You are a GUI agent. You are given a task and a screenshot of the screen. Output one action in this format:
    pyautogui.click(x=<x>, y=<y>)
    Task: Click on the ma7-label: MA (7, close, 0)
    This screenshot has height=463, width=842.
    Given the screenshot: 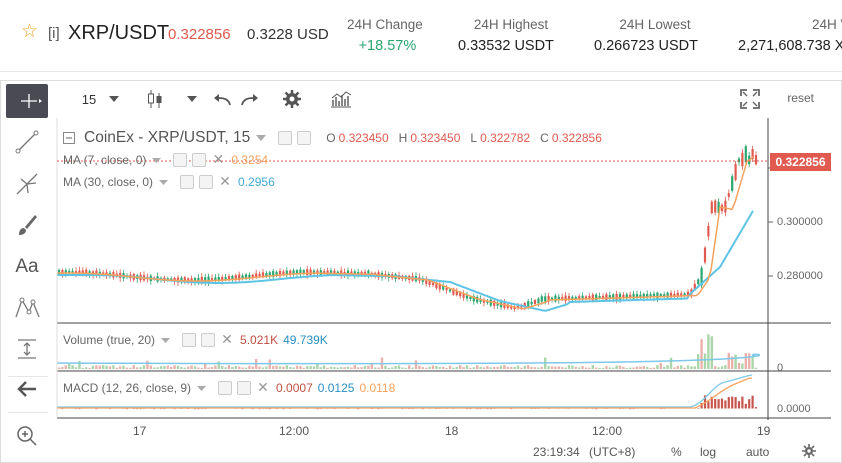 What is the action you would take?
    pyautogui.click(x=105, y=160)
    